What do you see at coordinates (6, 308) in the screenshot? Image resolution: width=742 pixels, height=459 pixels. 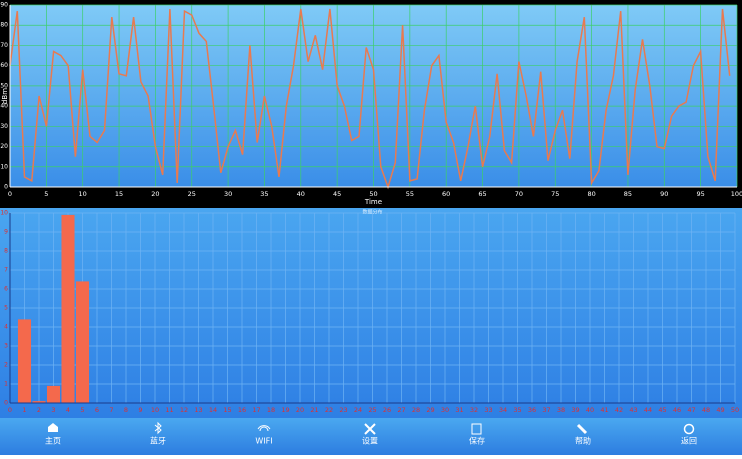 I see `y-tick-label: 5` at bounding box center [6, 308].